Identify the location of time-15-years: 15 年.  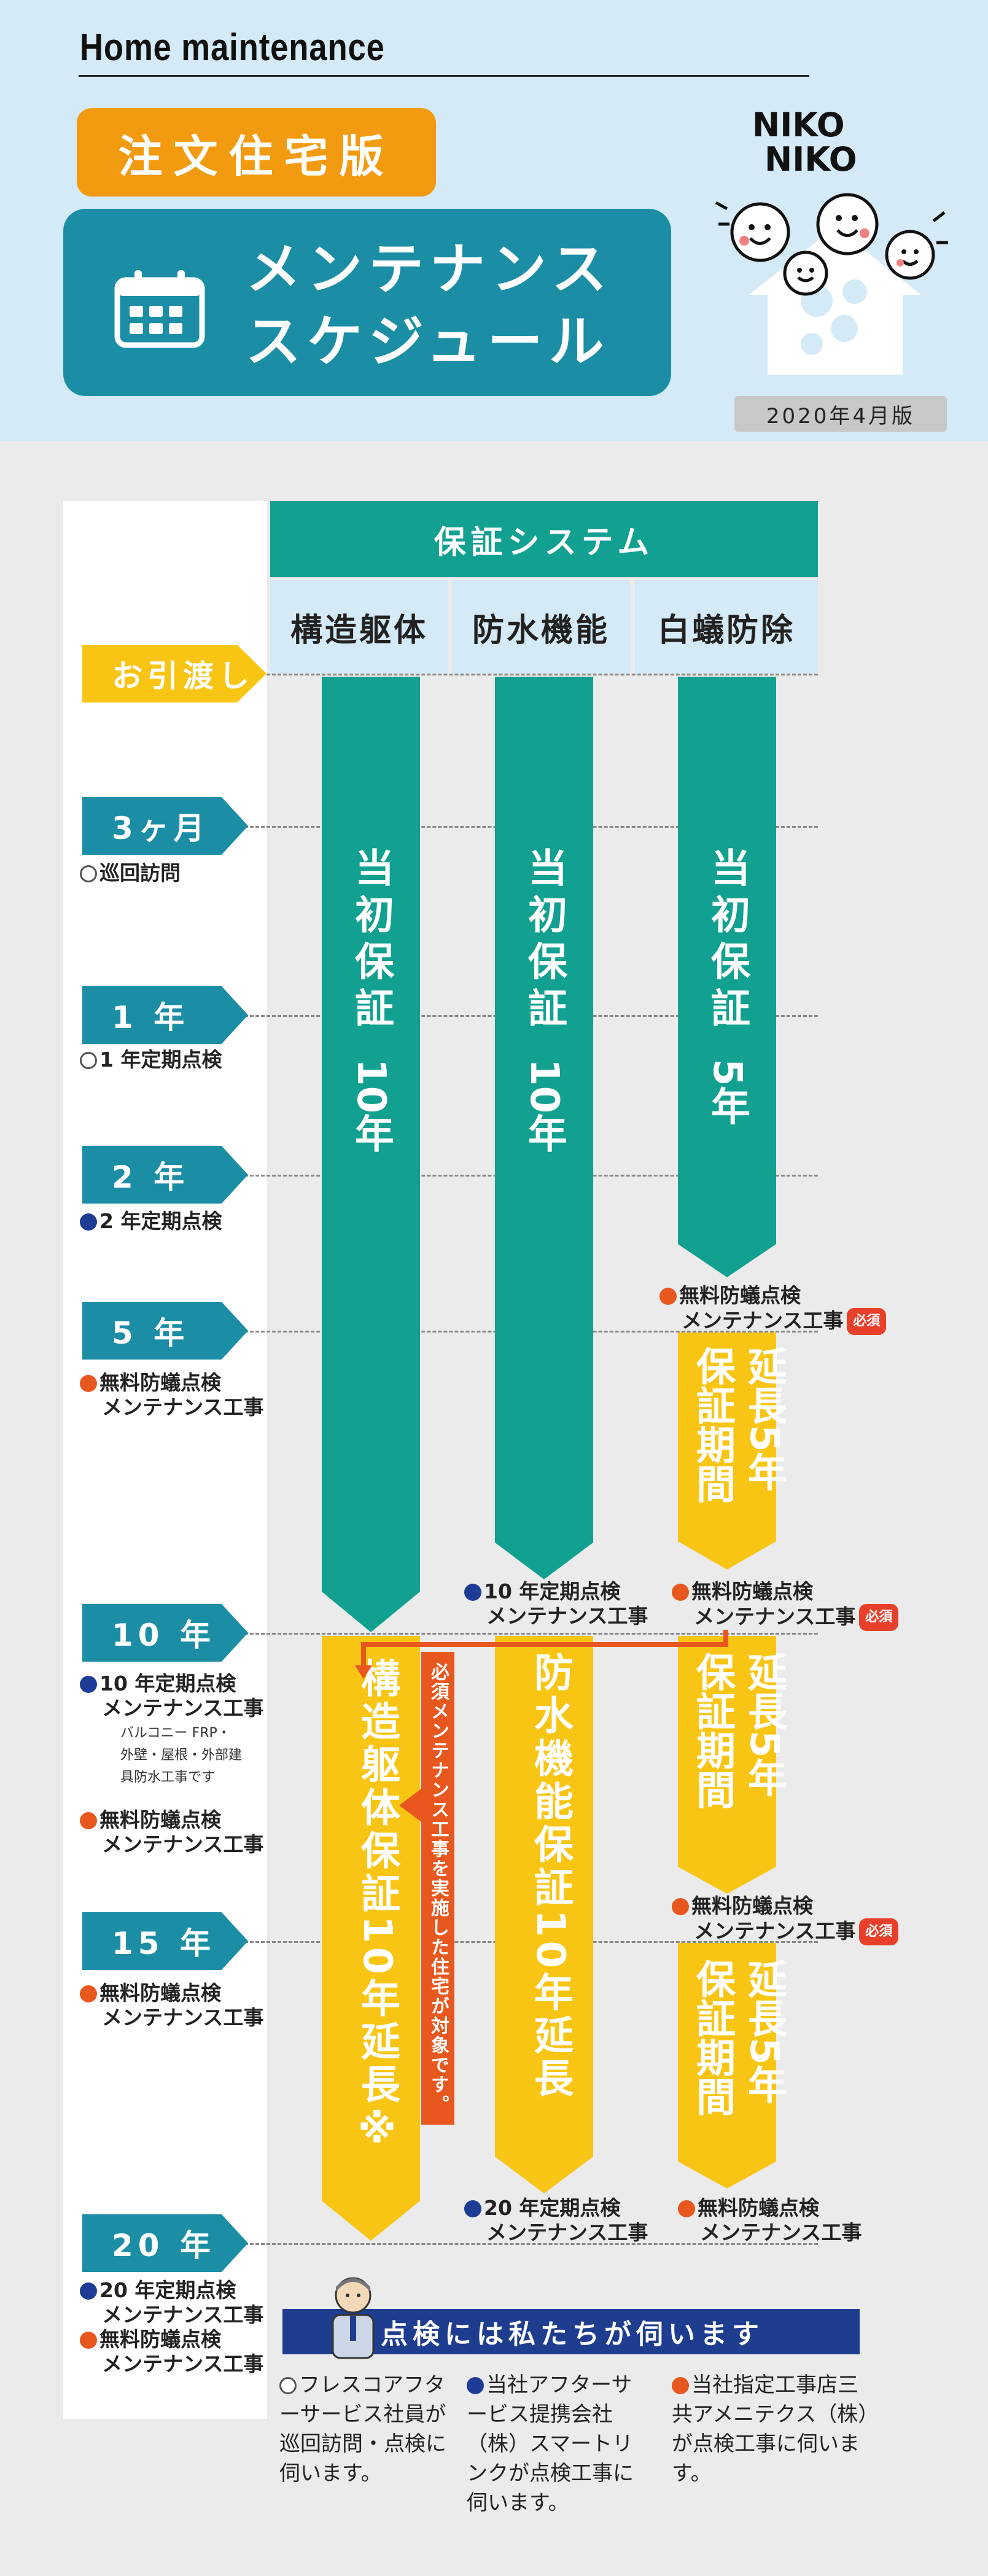
(165, 1941).